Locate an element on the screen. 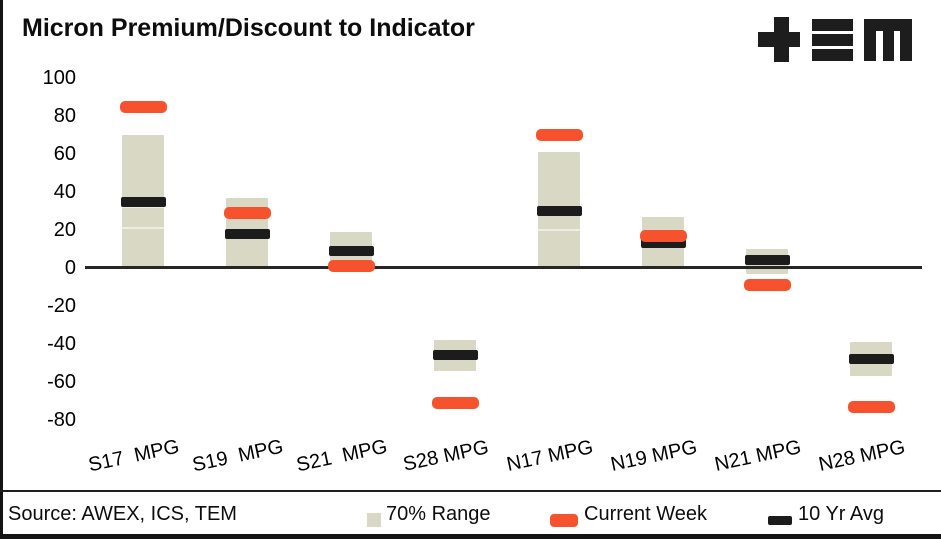 The image size is (941, 539). x-axis-label: S21 MPG is located at coordinates (342, 456).